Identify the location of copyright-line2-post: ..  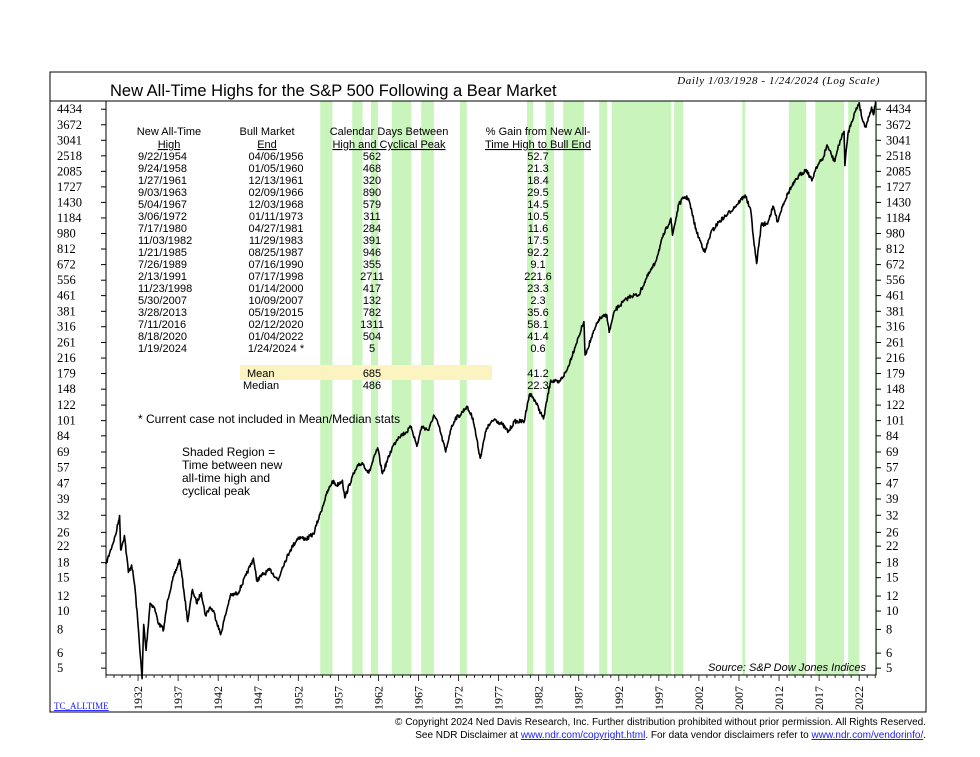
(924, 735).